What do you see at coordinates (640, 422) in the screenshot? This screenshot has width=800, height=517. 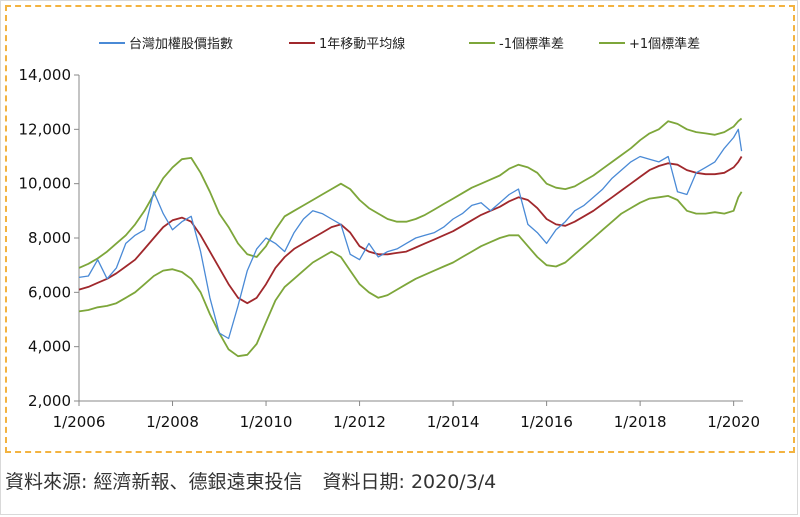 I see `x-tick-label: 1/2018` at bounding box center [640, 422].